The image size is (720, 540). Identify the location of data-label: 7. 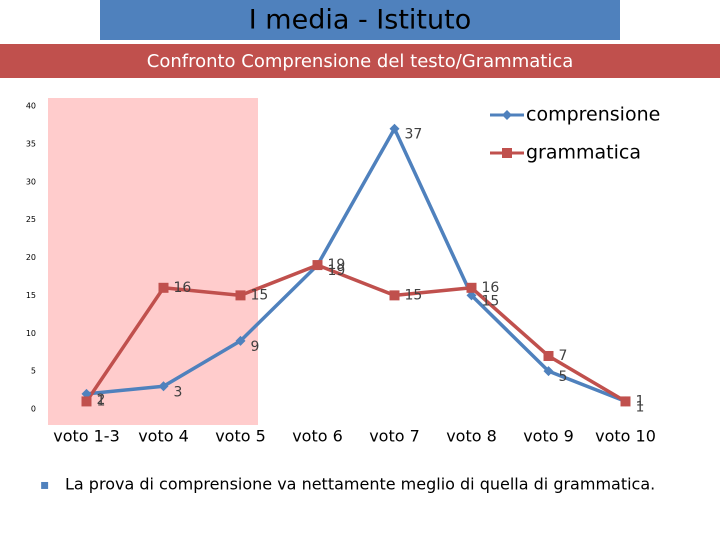
(563, 356).